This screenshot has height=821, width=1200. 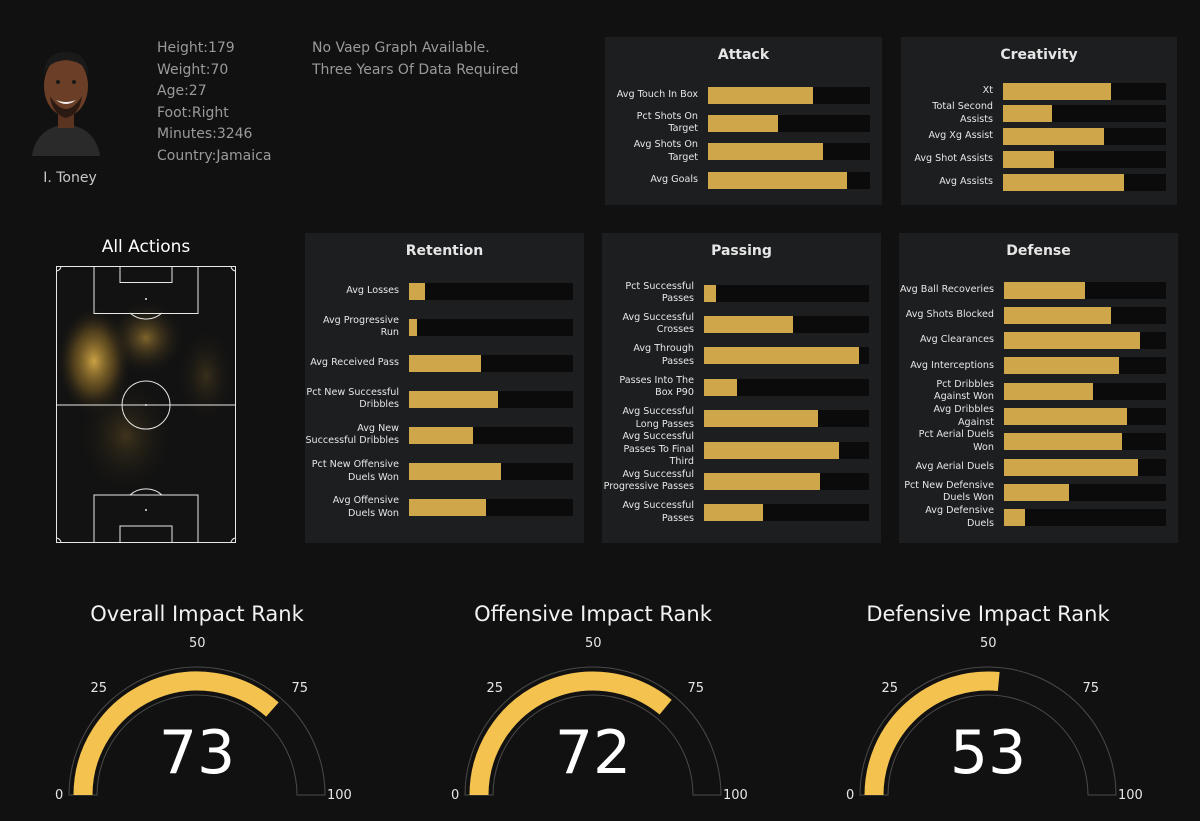 What do you see at coordinates (59, 795) in the screenshot?
I see `gauge-tick-label: 0` at bounding box center [59, 795].